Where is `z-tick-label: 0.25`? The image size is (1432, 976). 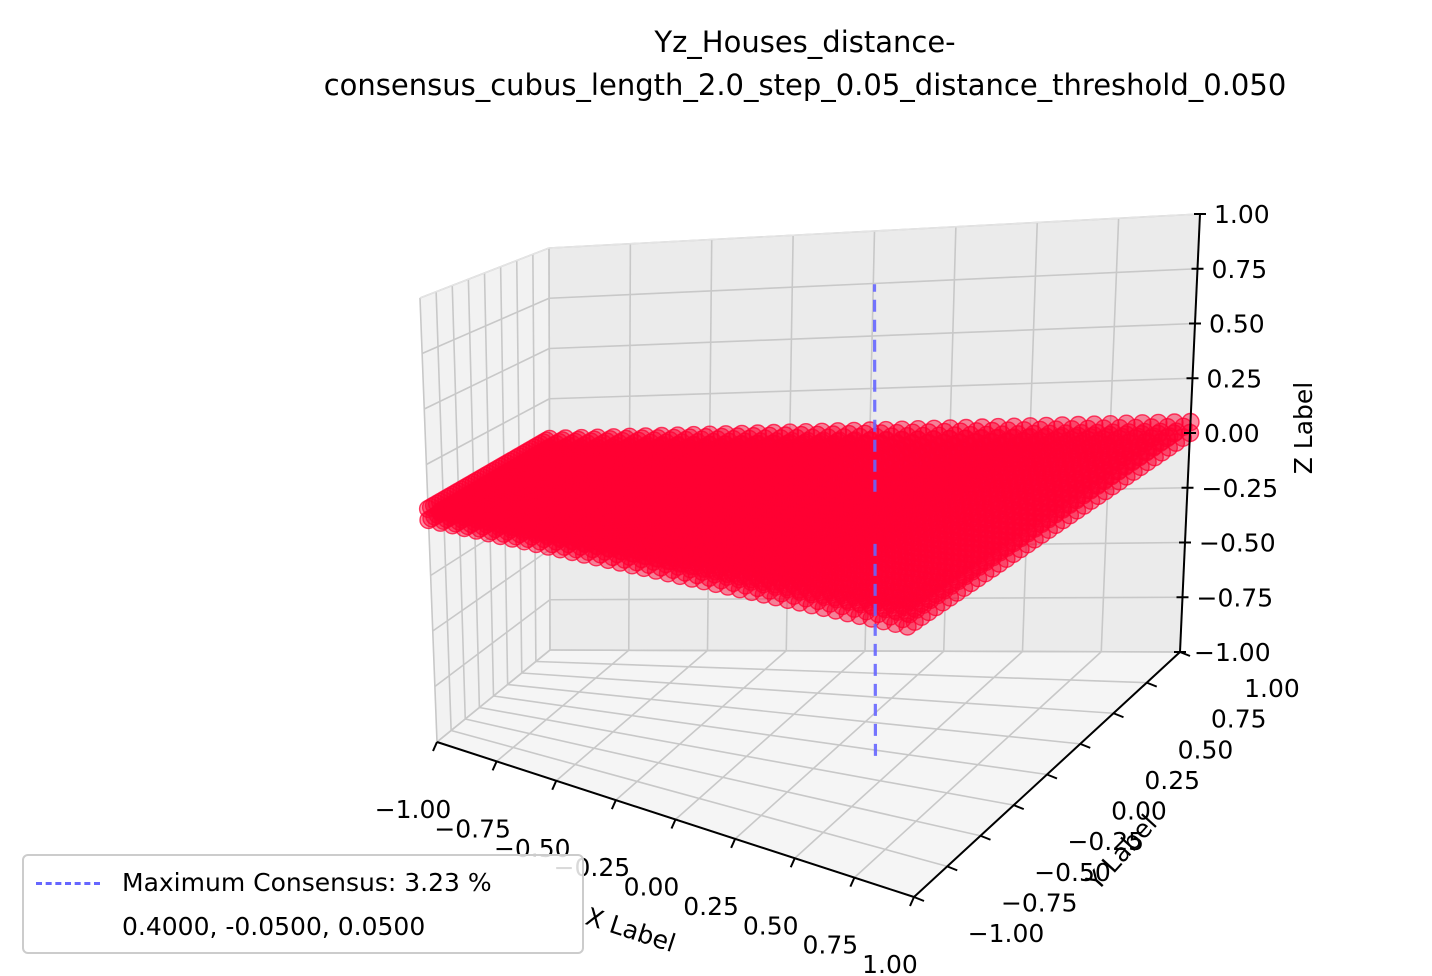
z-tick-label: 0.25 is located at coordinates (1235, 378).